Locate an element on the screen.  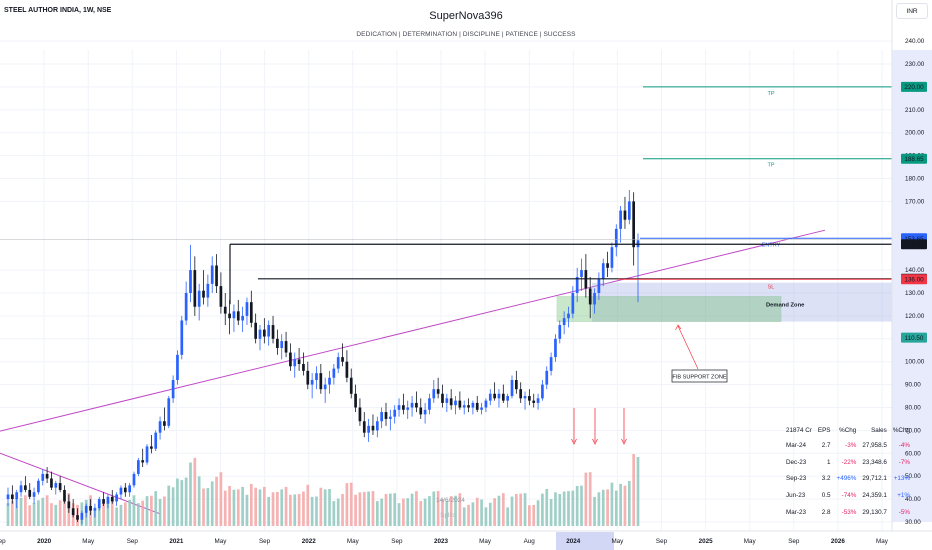
y-tick-label: 180.00 is located at coordinates (915, 179).